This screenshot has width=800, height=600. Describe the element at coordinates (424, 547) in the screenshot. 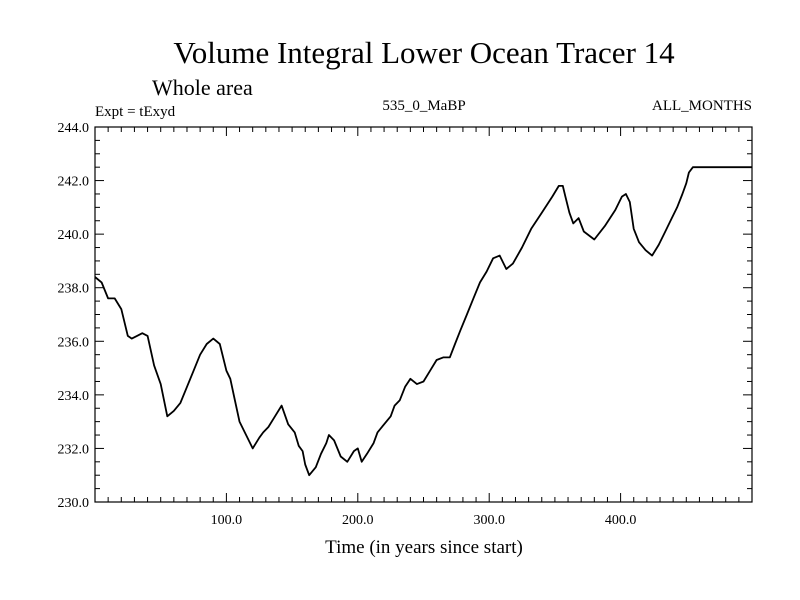

I see `x-axis-label: Time (in years since start)` at that location.